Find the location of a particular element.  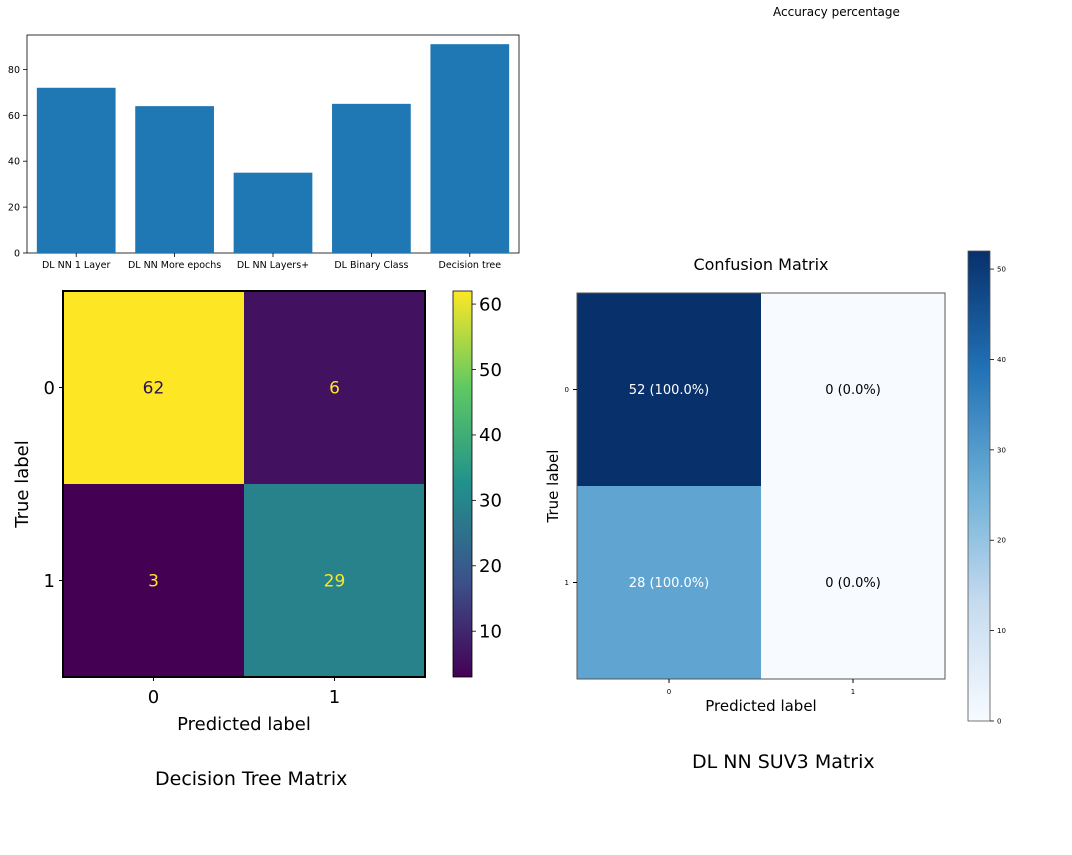

decision-tree-caption: Decision Tree Matrix is located at coordinates (251, 779).